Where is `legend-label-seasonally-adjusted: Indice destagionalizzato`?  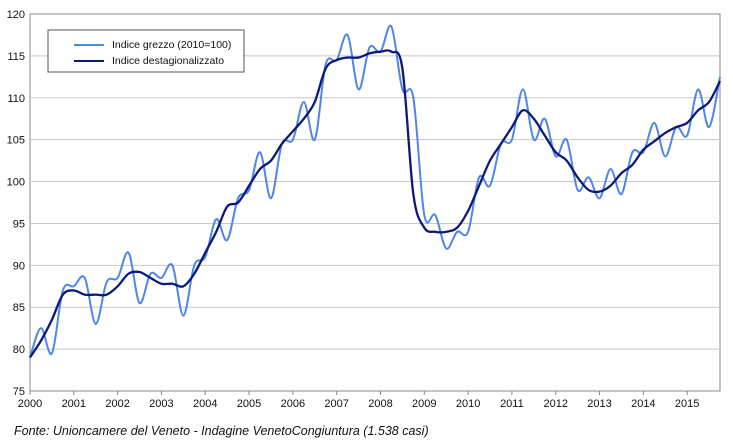
legend-label-seasonally-adjusted: Indice destagionalizzato is located at coordinates (168, 61).